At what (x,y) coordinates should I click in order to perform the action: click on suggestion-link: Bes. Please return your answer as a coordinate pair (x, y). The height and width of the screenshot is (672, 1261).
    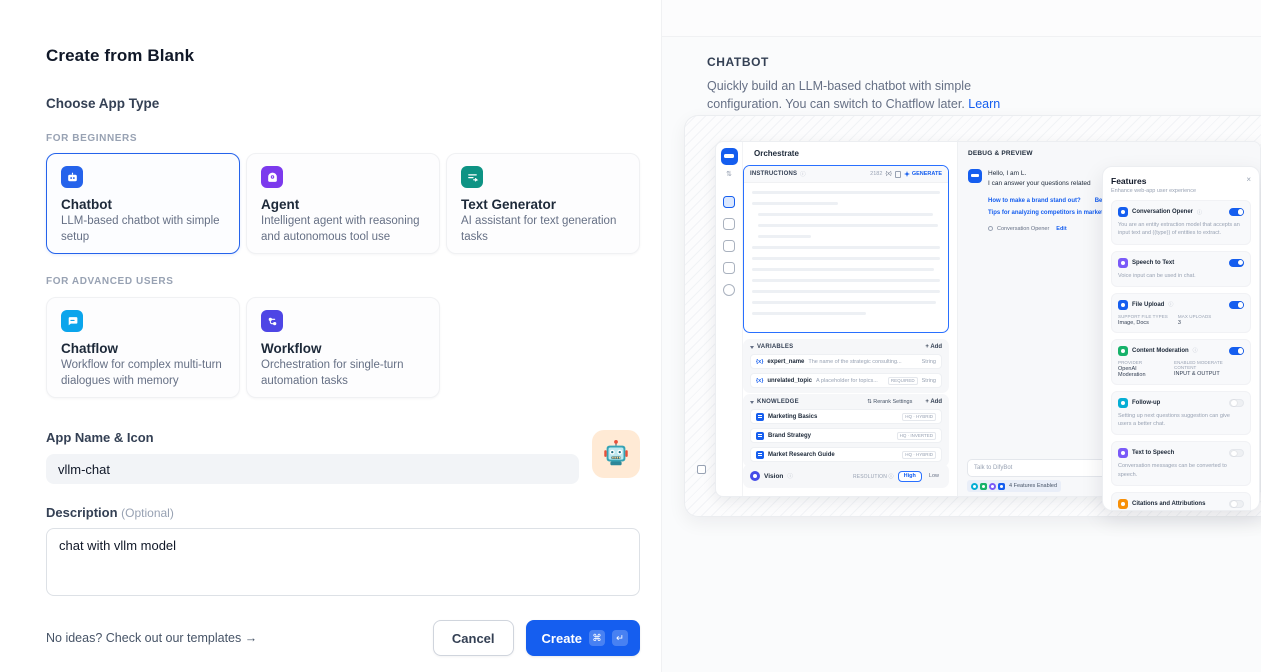
    Looking at the image, I should click on (1100, 200).